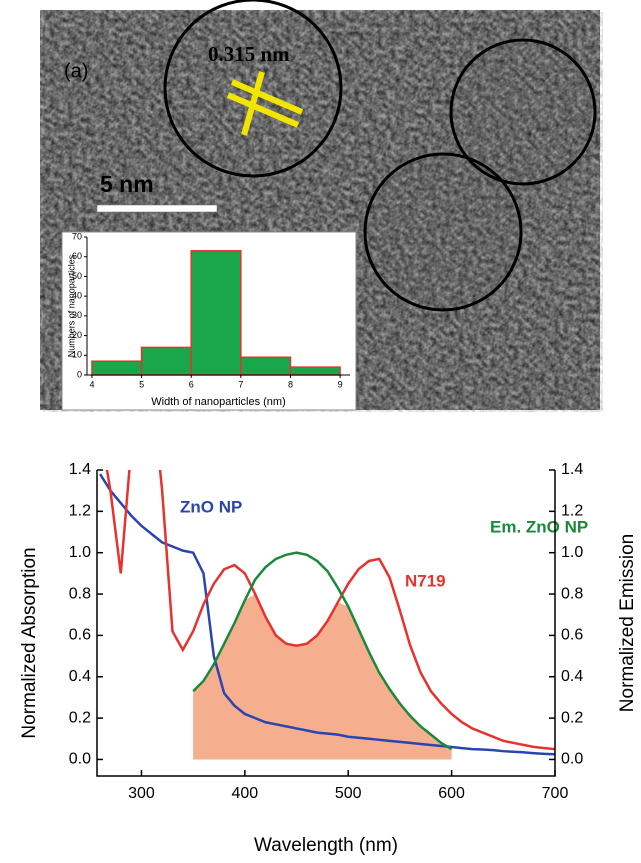 Image resolution: width=641 pixels, height=863 pixels. Describe the element at coordinates (80, 676) in the screenshot. I see `y-tick-label: 0.4` at that location.